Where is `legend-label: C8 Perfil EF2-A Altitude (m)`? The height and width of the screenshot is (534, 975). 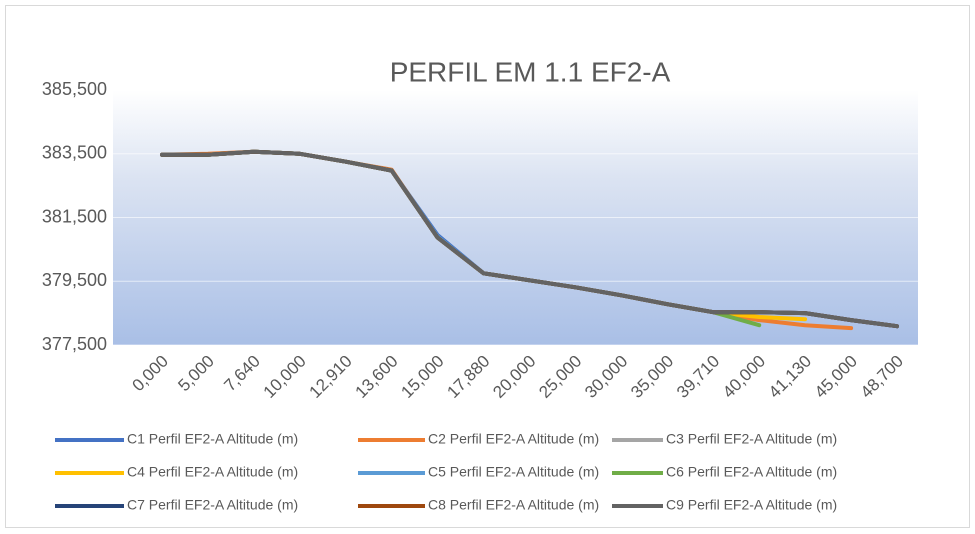 legend-label: C8 Perfil EF2-A Altitude (m) is located at coordinates (513, 505).